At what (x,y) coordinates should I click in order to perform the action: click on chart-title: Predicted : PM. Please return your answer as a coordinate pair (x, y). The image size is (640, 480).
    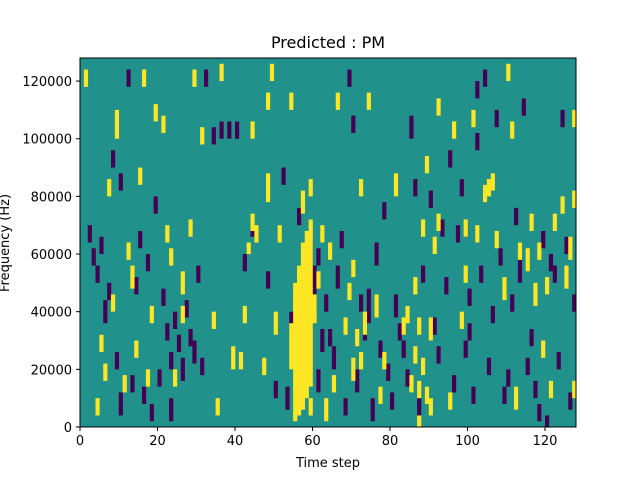
    Looking at the image, I should click on (328, 42).